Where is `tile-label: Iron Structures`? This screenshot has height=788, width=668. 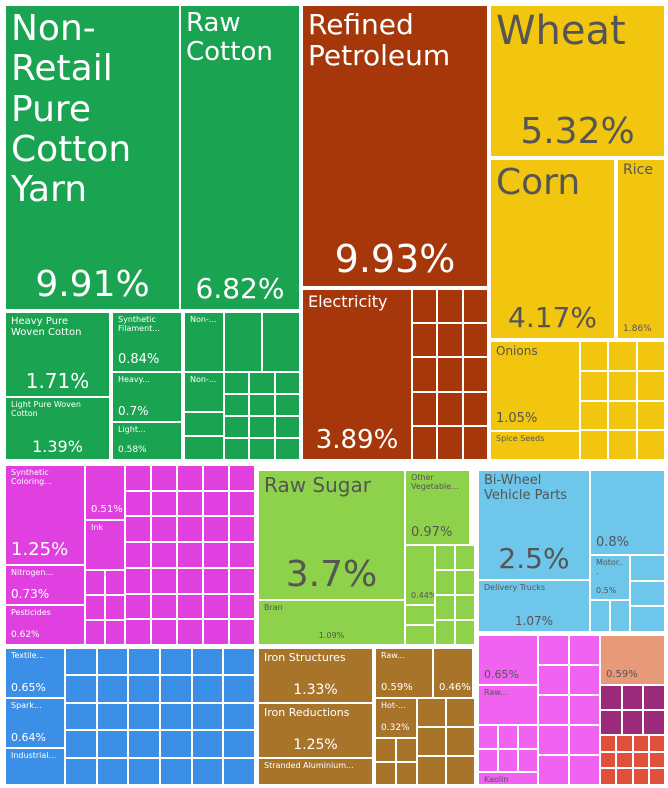
tile-label: Iron Structures is located at coordinates (305, 657).